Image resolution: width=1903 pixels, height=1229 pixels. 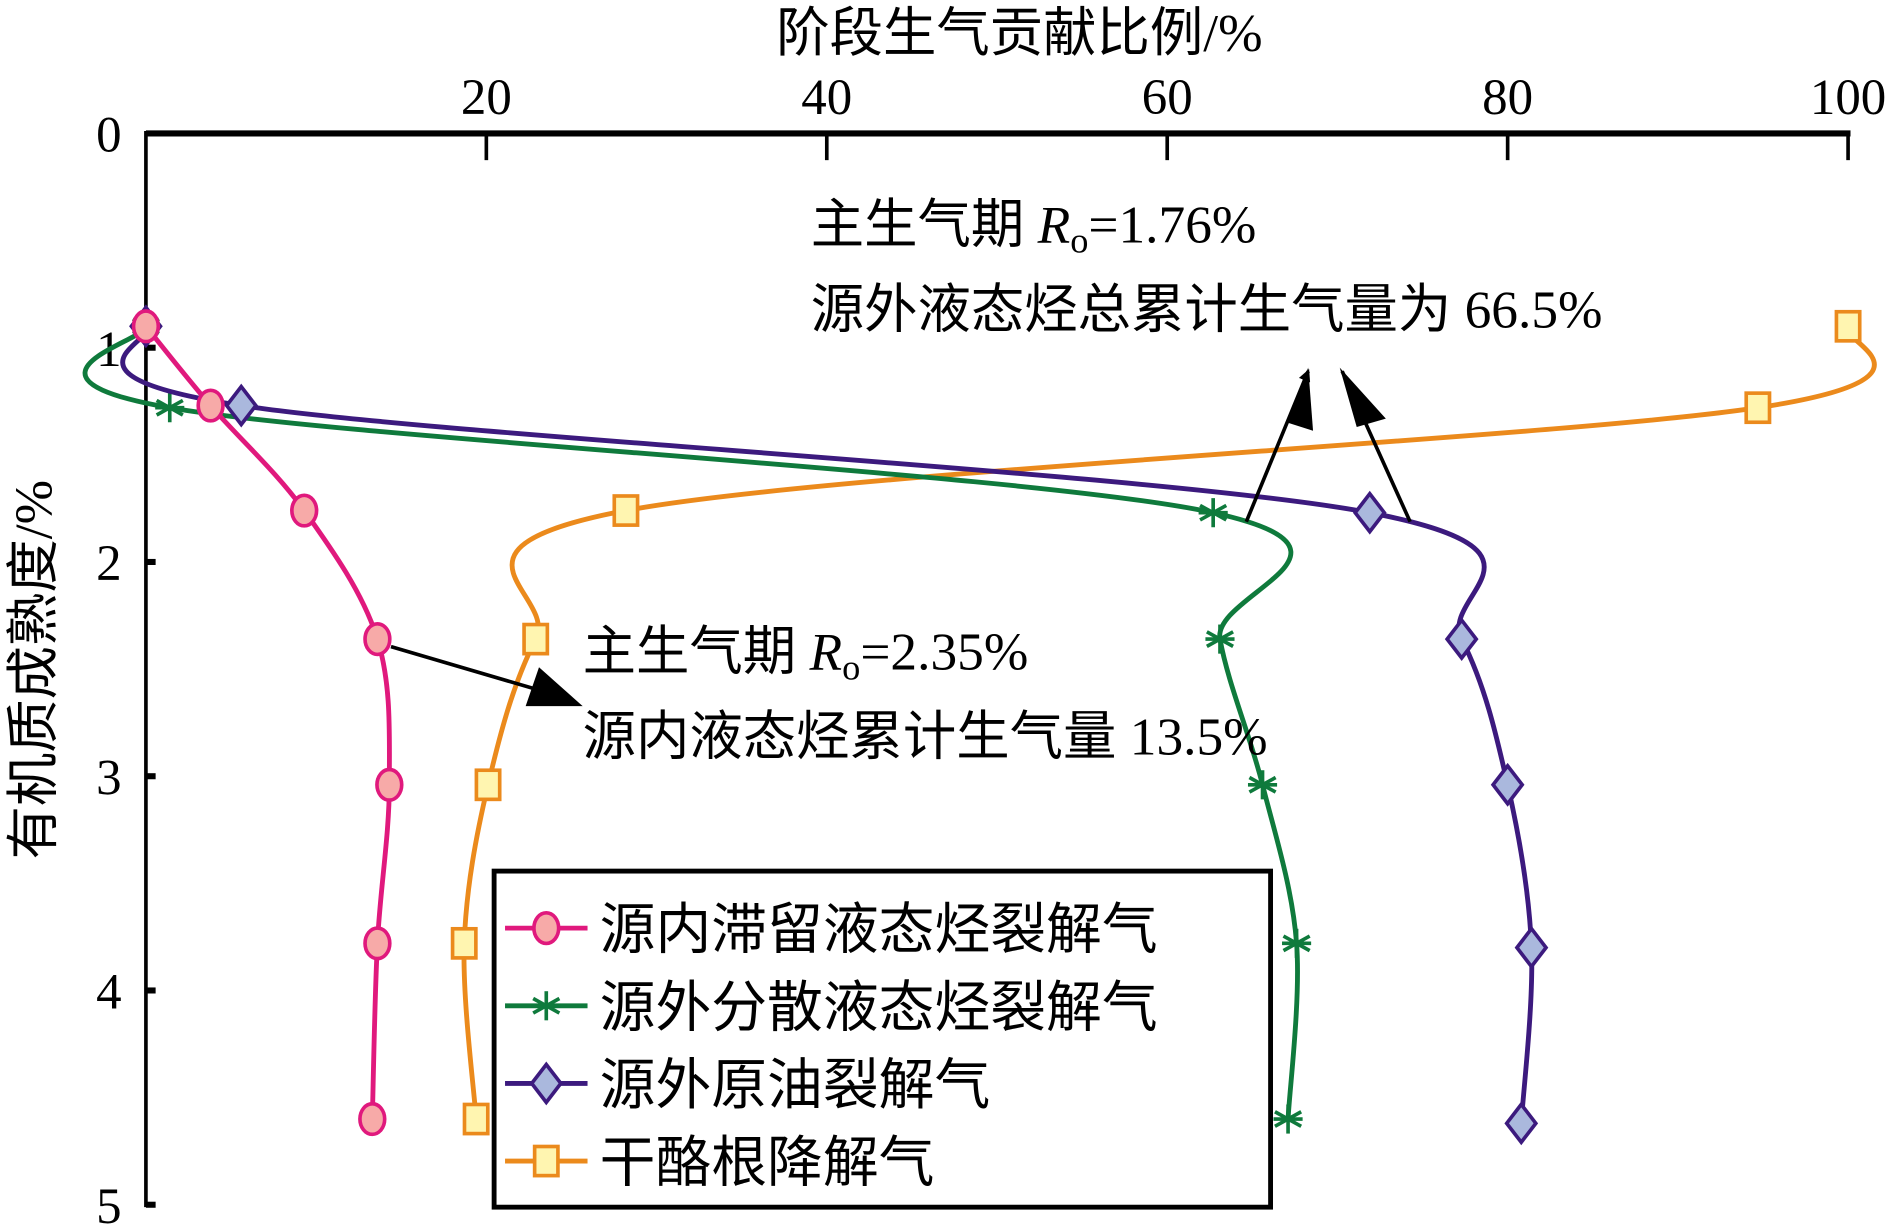 What do you see at coordinates (1507, 98) in the screenshot?
I see `x-tick-label: 80` at bounding box center [1507, 98].